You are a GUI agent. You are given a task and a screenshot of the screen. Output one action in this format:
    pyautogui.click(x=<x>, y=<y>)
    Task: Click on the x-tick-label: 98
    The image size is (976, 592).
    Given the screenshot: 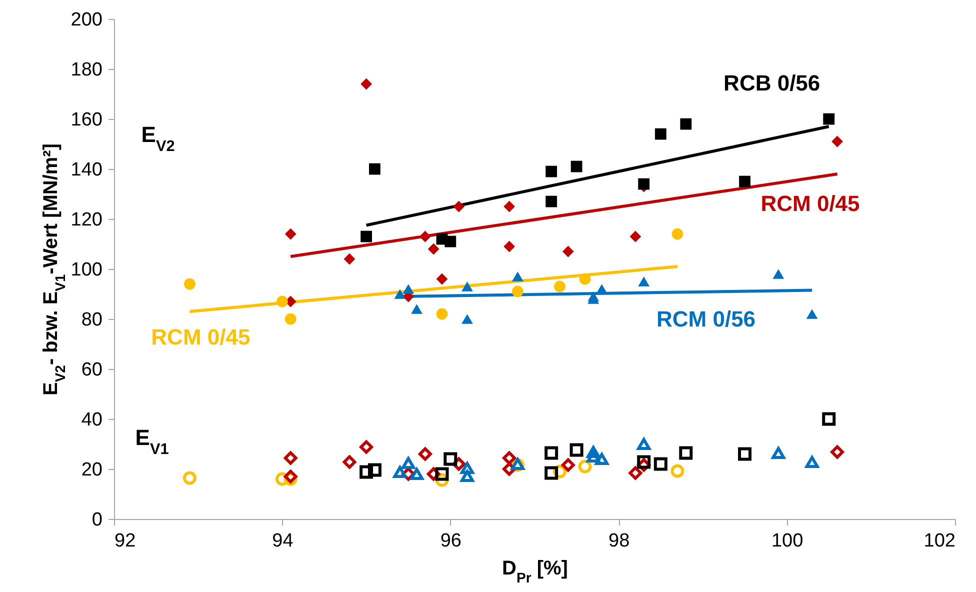 What is the action you would take?
    pyautogui.click(x=619, y=541)
    